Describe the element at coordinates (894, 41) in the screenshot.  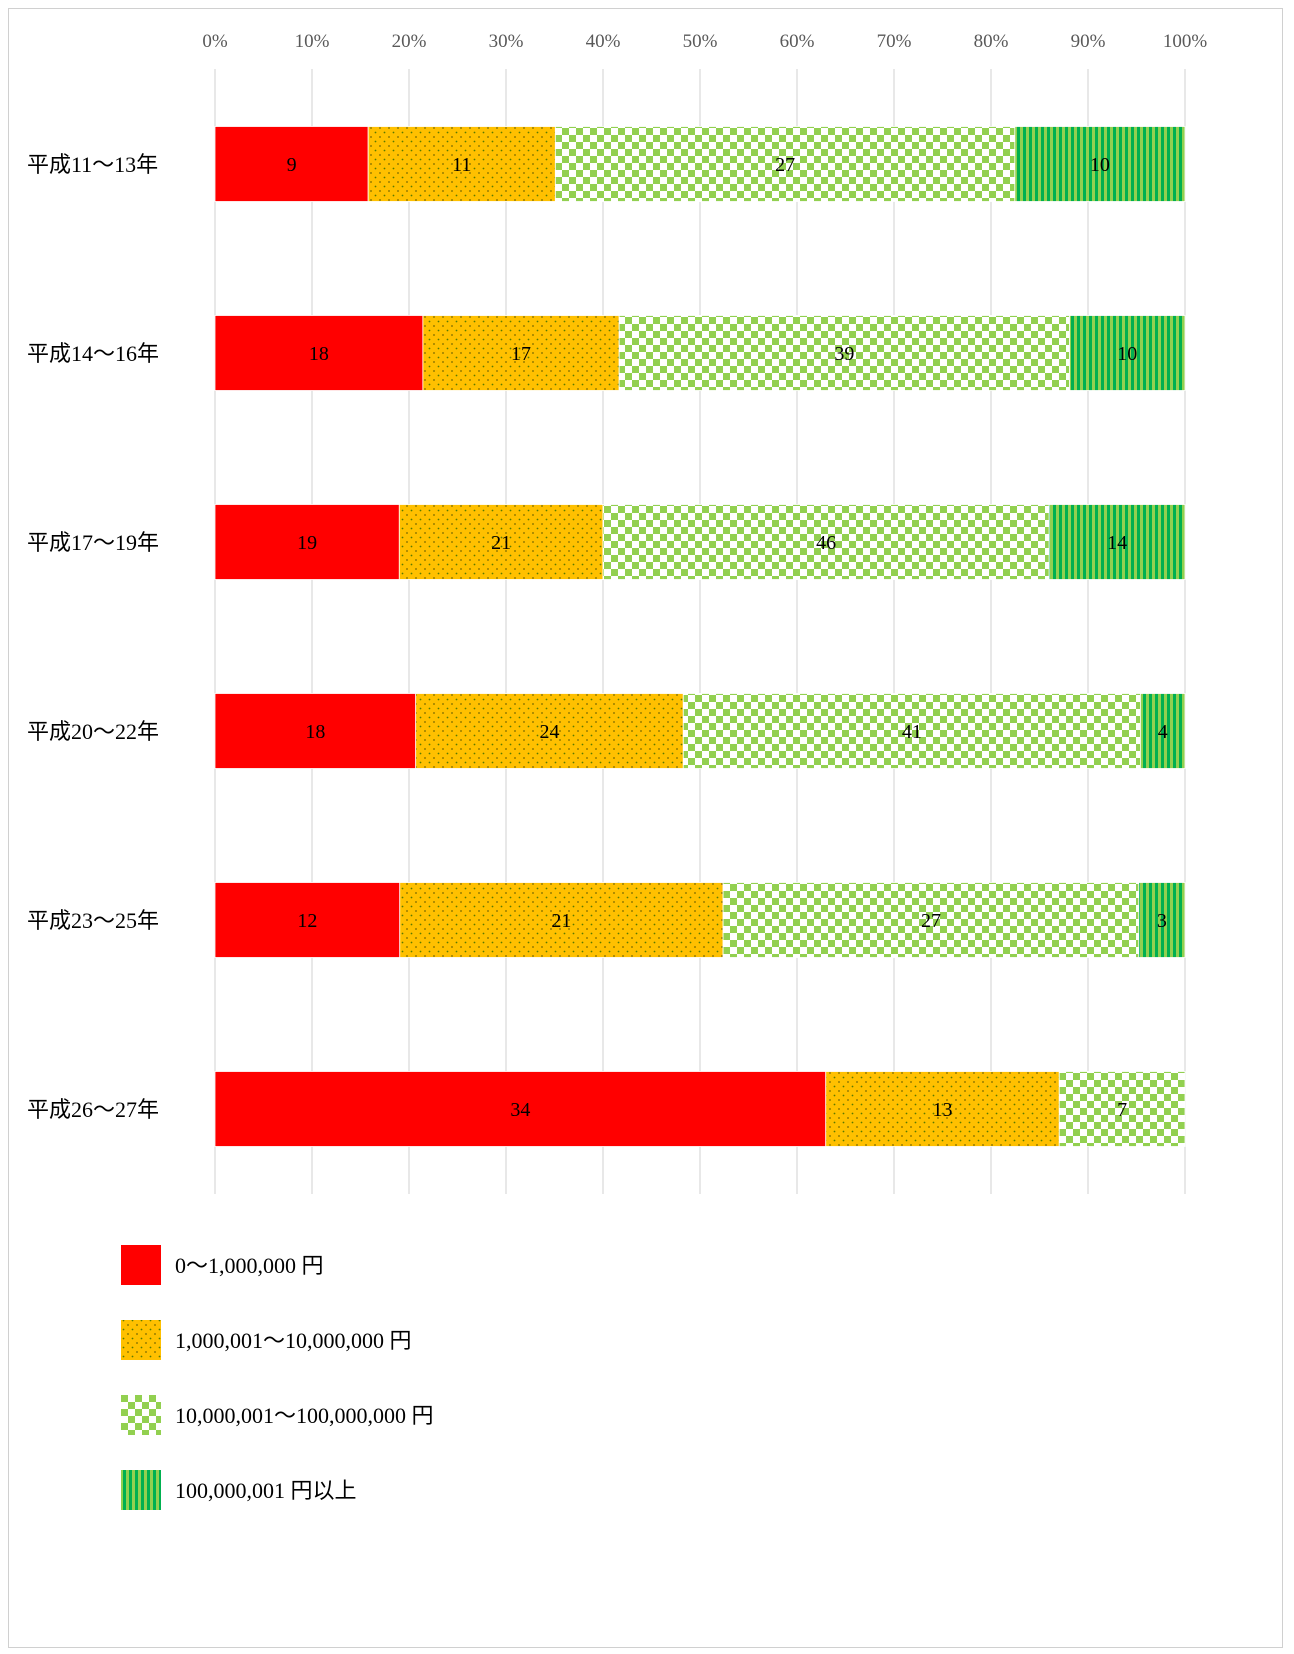
I see `x-tick-label: 70%` at that location.